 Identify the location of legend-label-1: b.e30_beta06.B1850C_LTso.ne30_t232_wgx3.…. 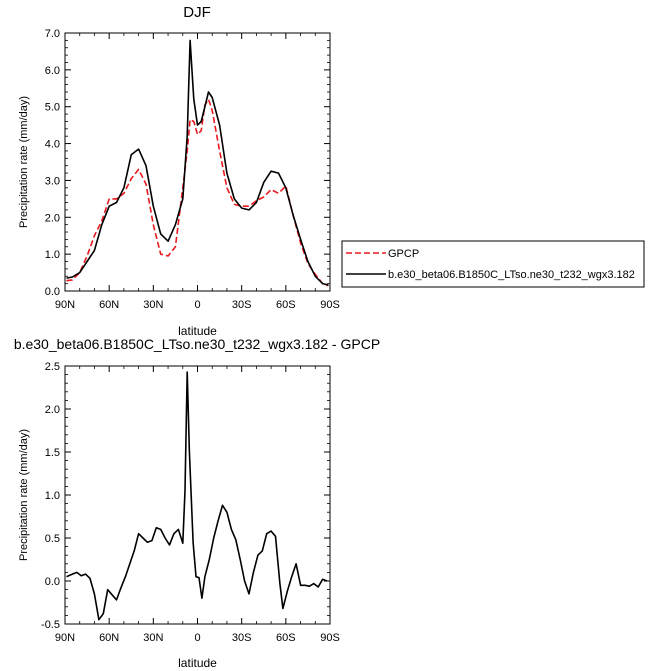
(511, 275).